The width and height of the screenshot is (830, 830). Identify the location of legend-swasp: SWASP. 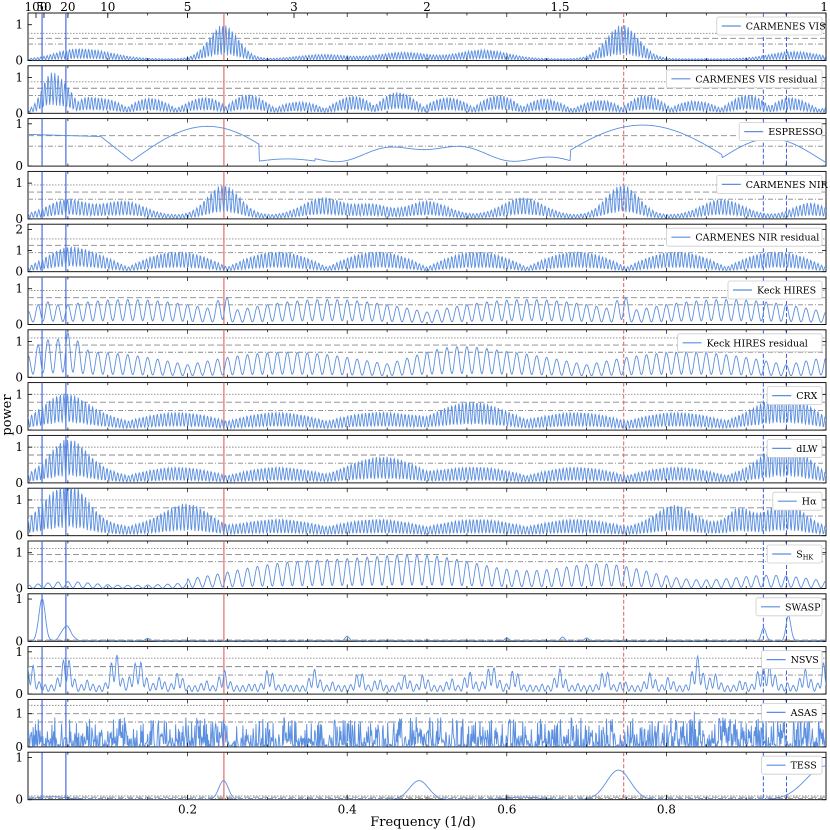
(789, 607).